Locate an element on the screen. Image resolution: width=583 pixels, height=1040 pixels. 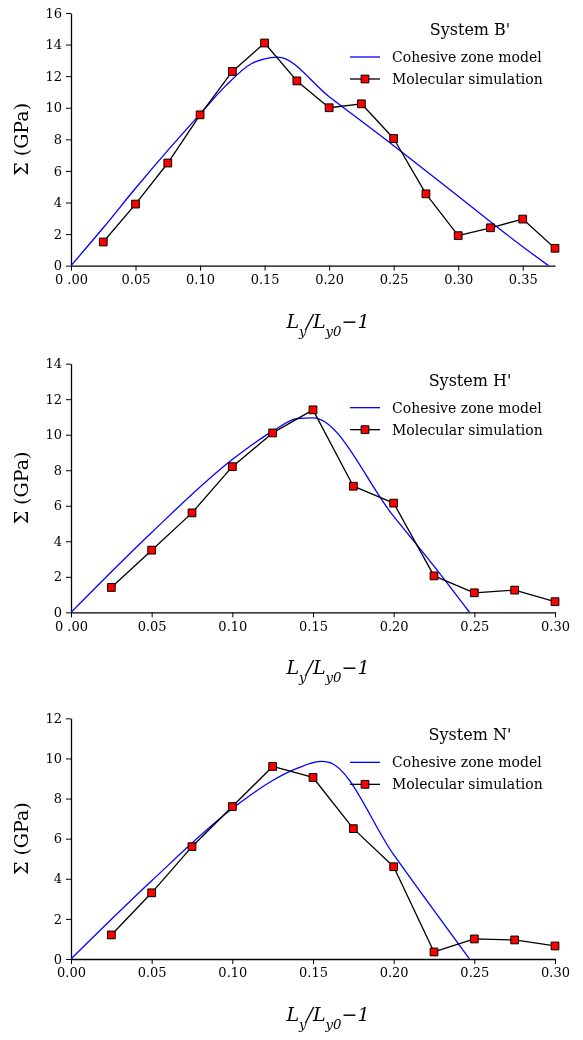
line-series is located at coordinates (271, 515).